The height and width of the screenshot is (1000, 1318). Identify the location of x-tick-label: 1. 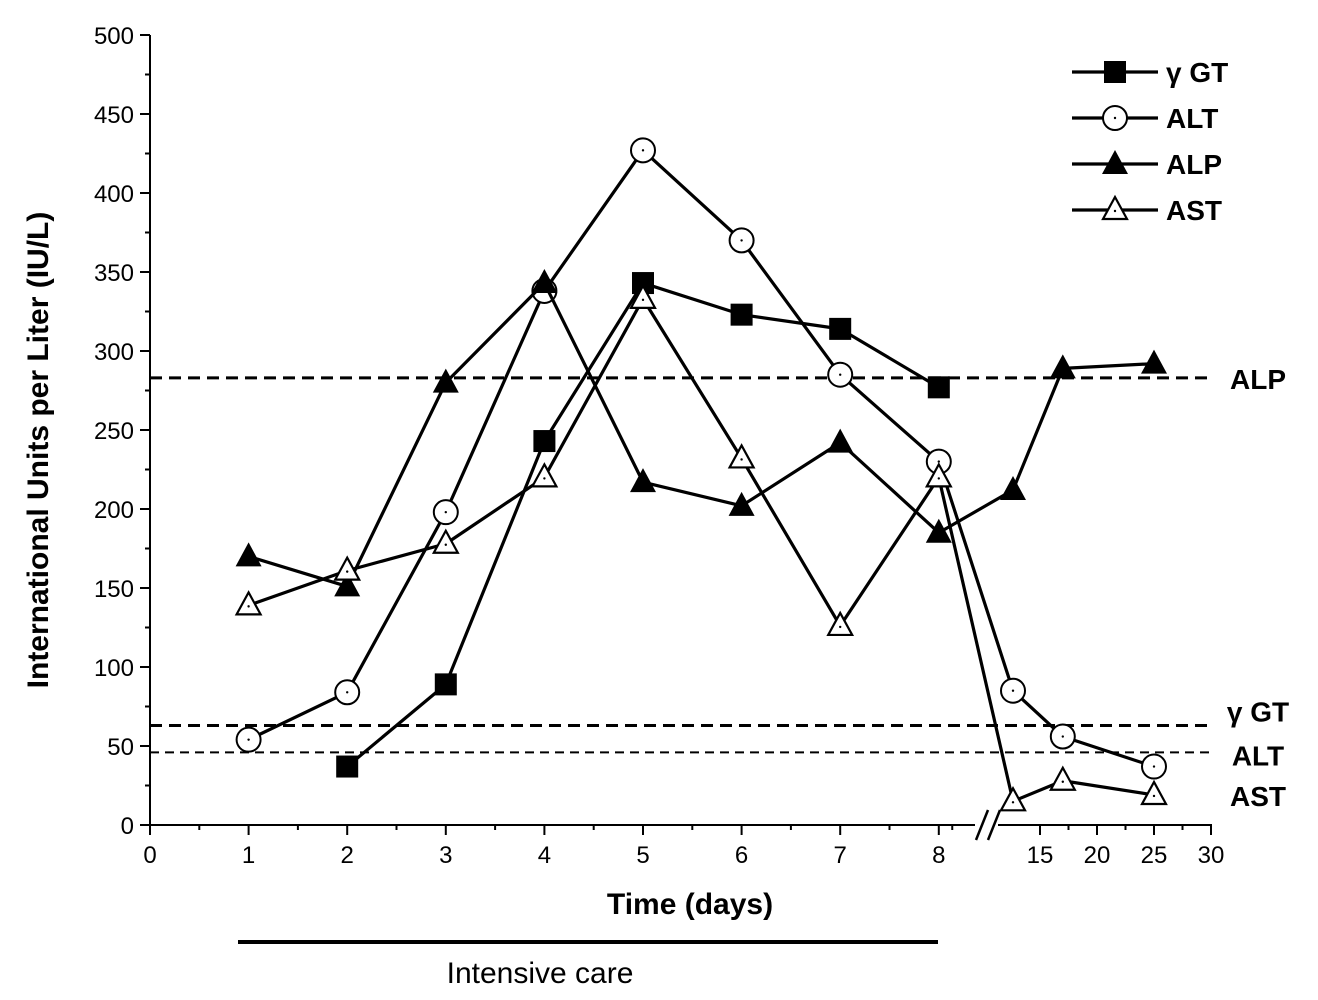
(248, 855).